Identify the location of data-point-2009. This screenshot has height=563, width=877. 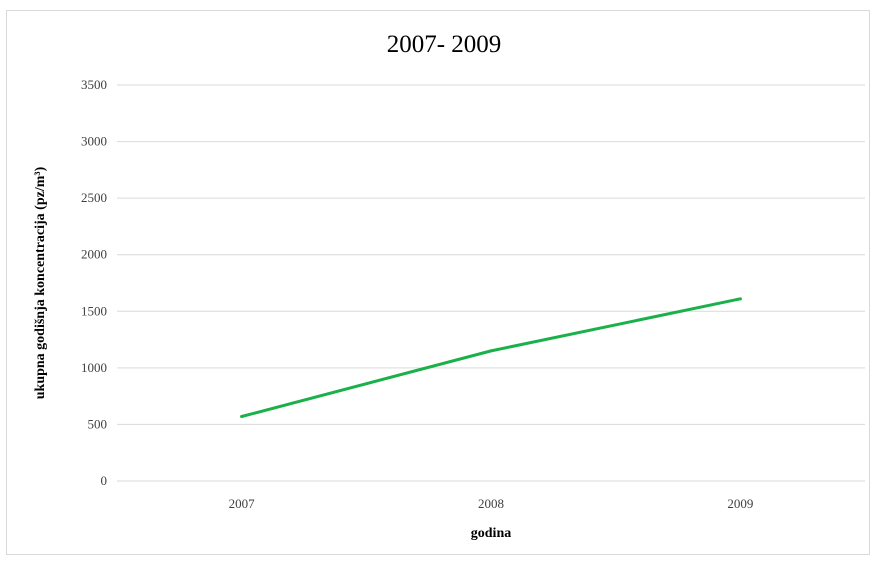
(740, 299).